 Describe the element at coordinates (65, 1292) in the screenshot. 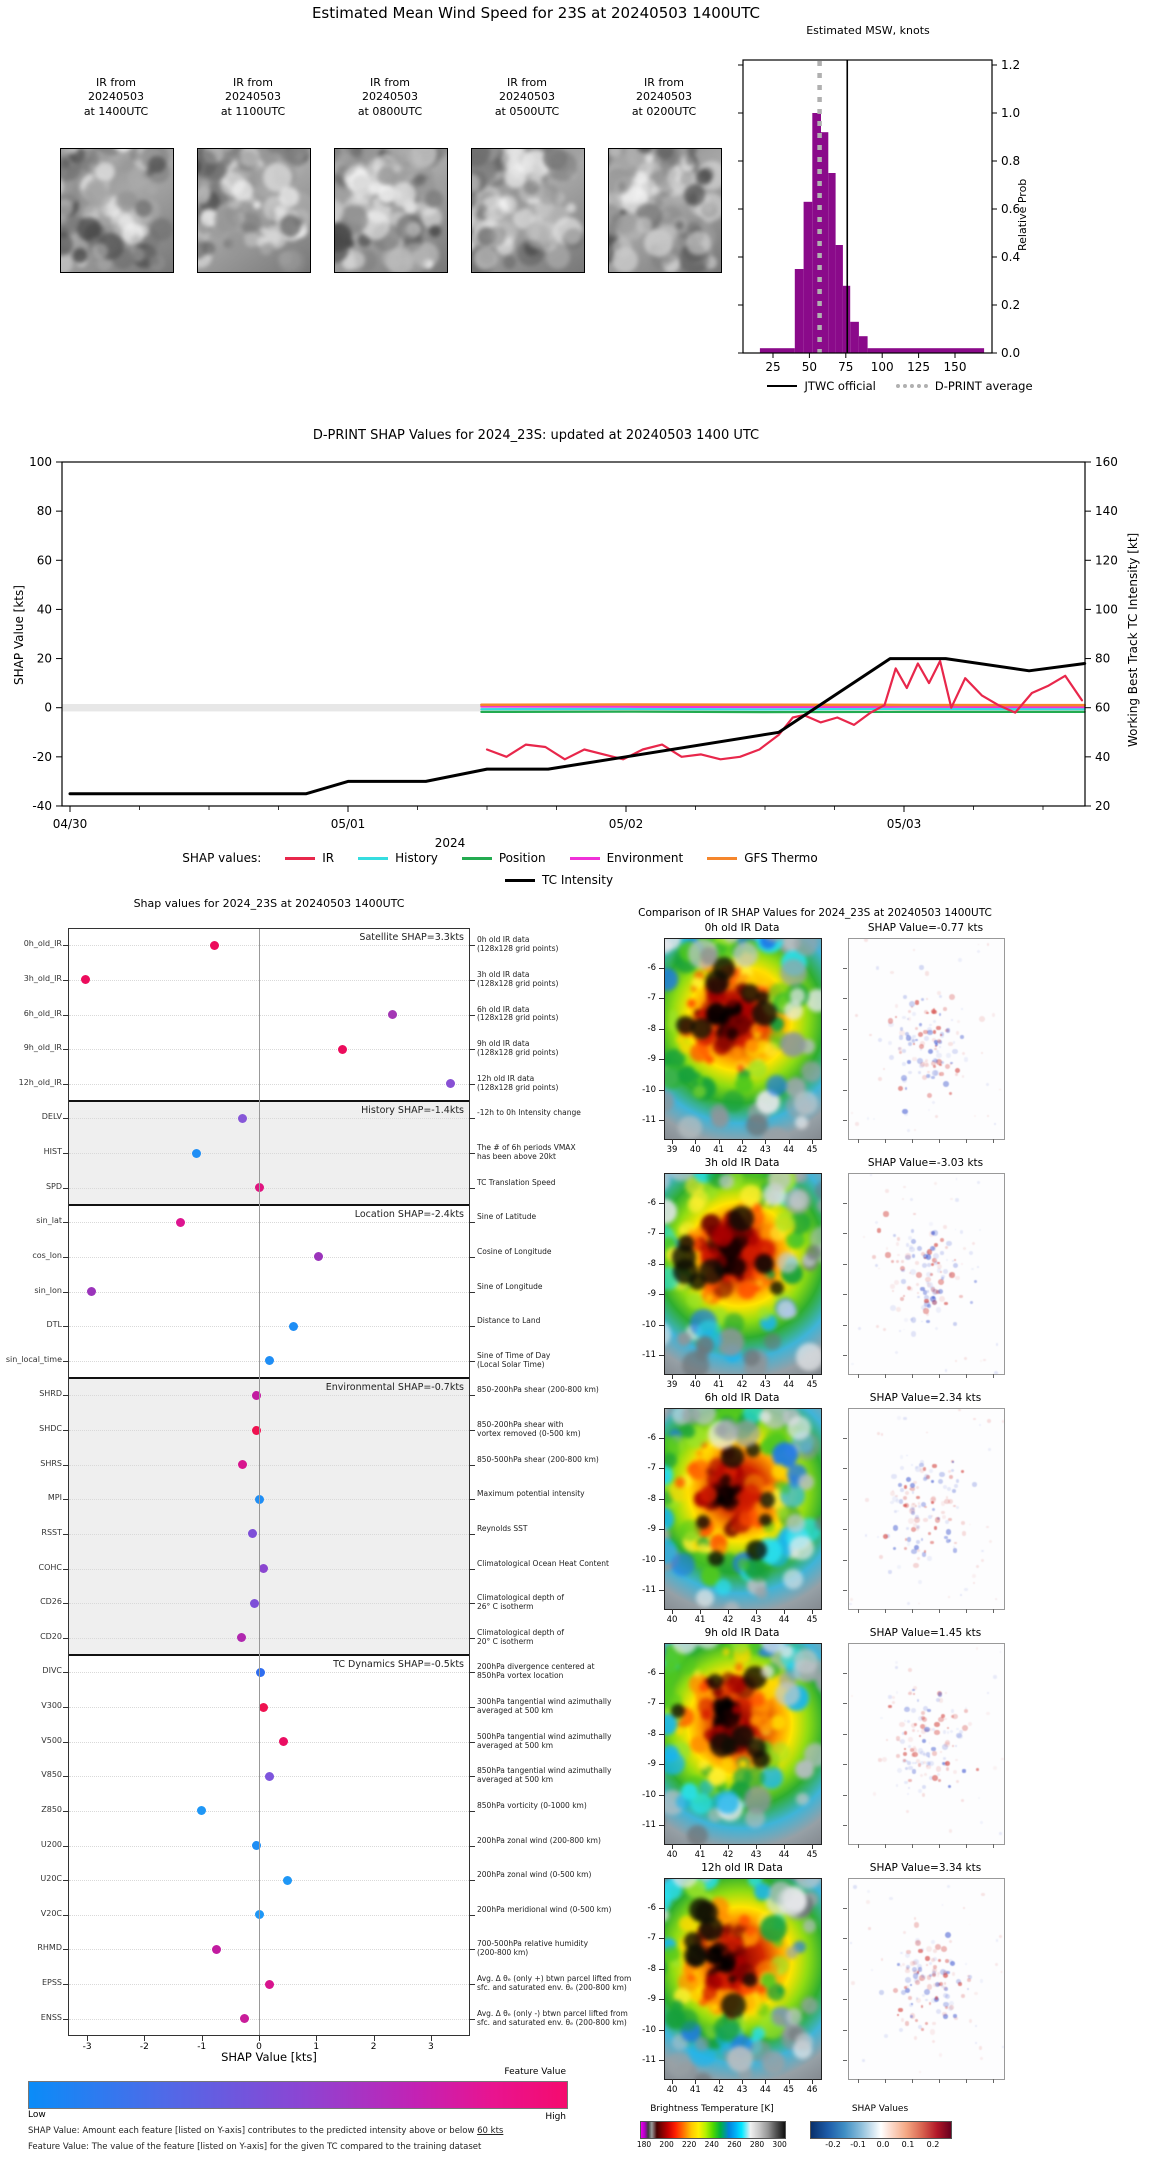

I see `dotplot-left-tick` at that location.